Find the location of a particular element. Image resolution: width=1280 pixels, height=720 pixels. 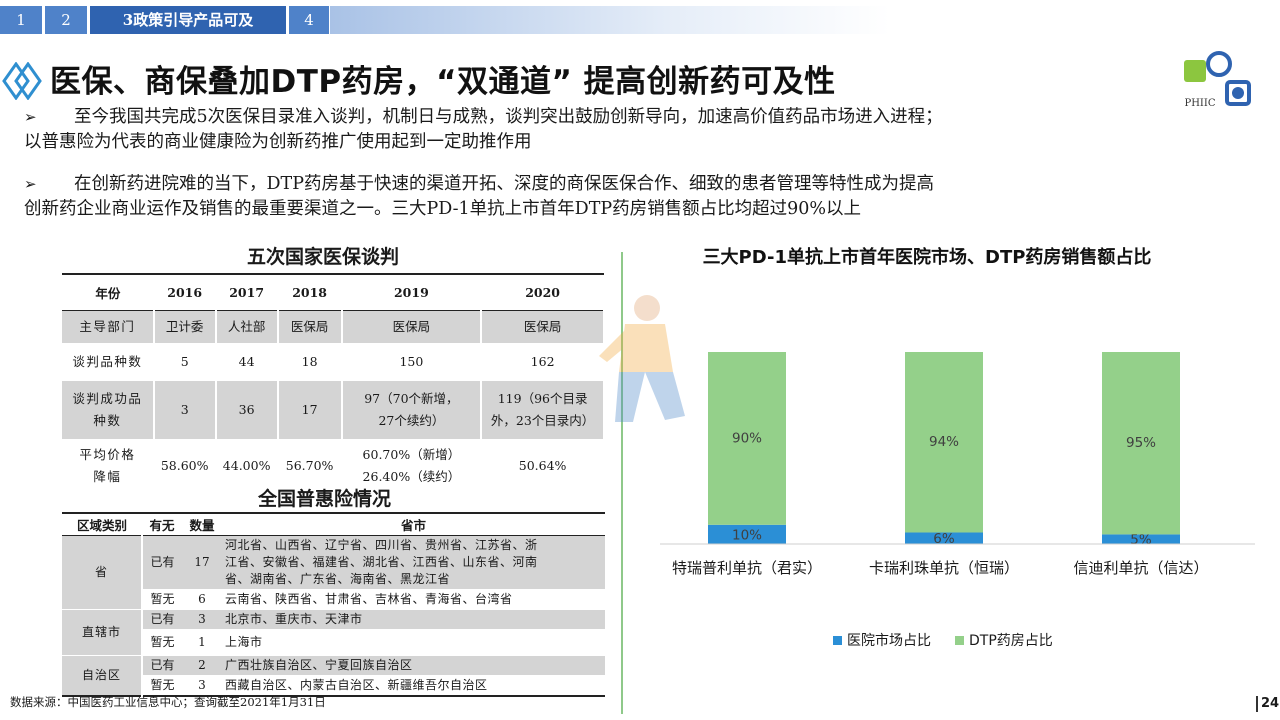

table-cell: 58.60% is located at coordinates (185, 466).